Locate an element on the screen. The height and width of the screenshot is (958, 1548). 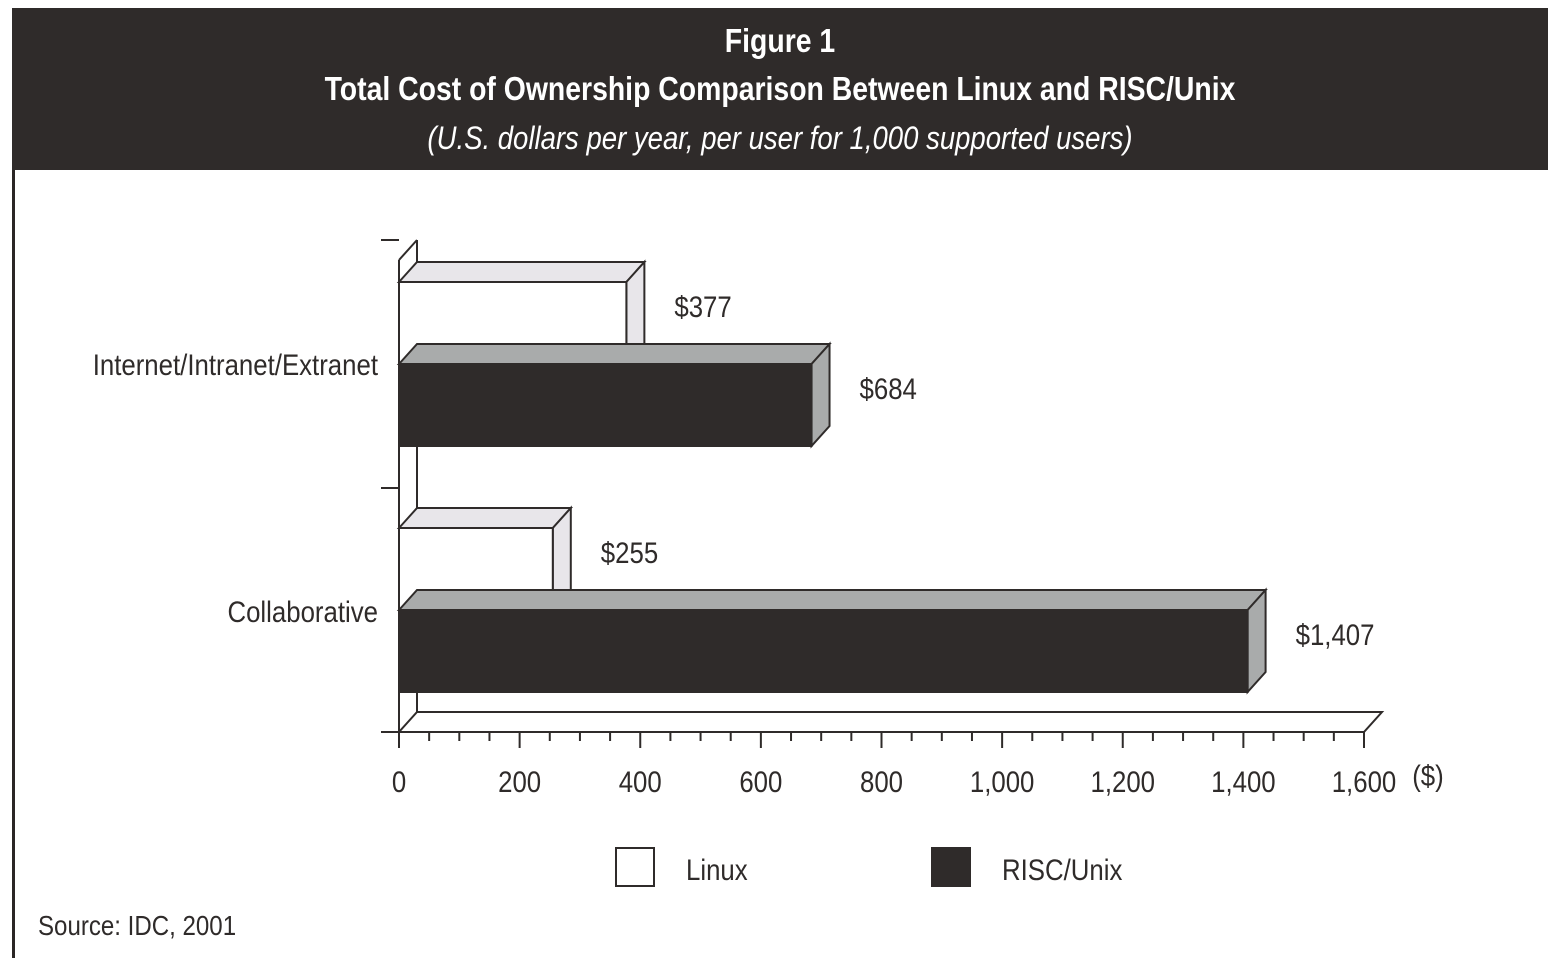
x-axis-unit-label: ($) is located at coordinates (1428, 775).